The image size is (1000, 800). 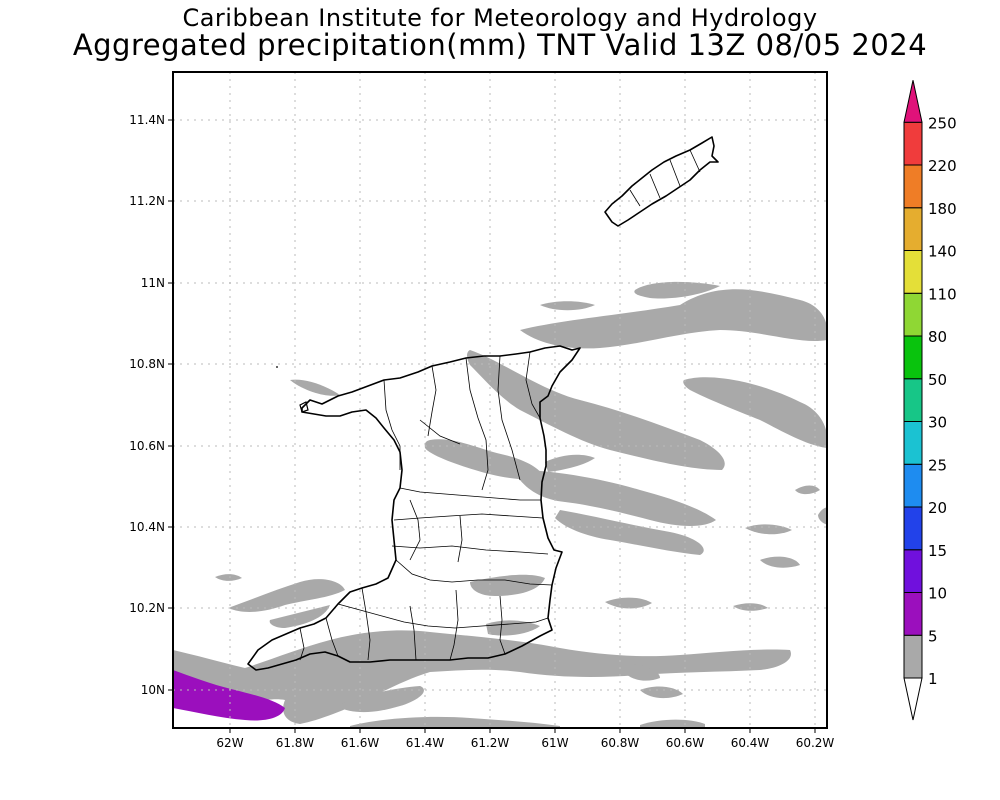 I want to click on colorbar-label: 180, so click(x=942, y=209).